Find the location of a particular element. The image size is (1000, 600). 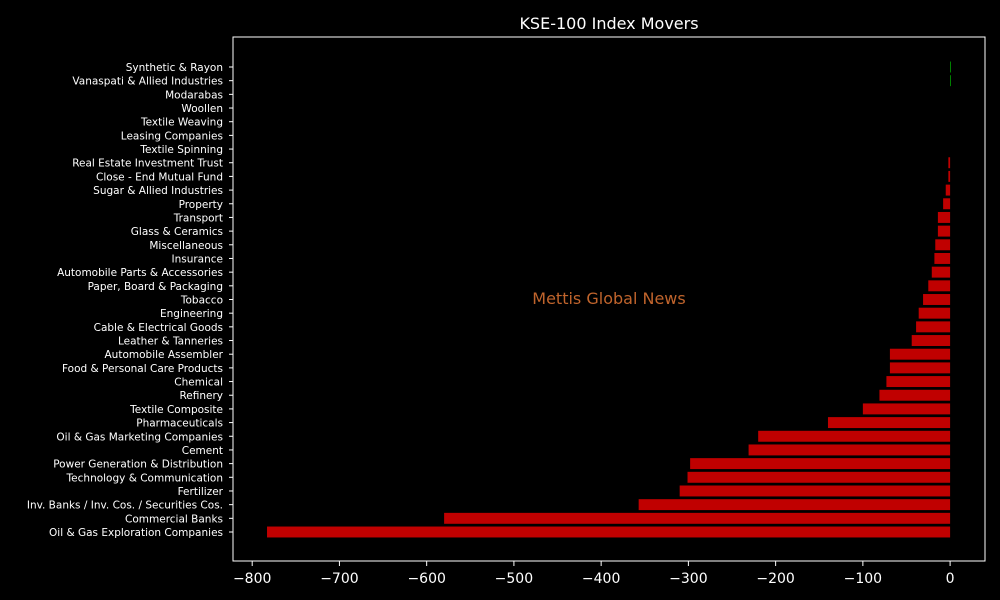

category-label: Textile Composite is located at coordinates (176, 410).